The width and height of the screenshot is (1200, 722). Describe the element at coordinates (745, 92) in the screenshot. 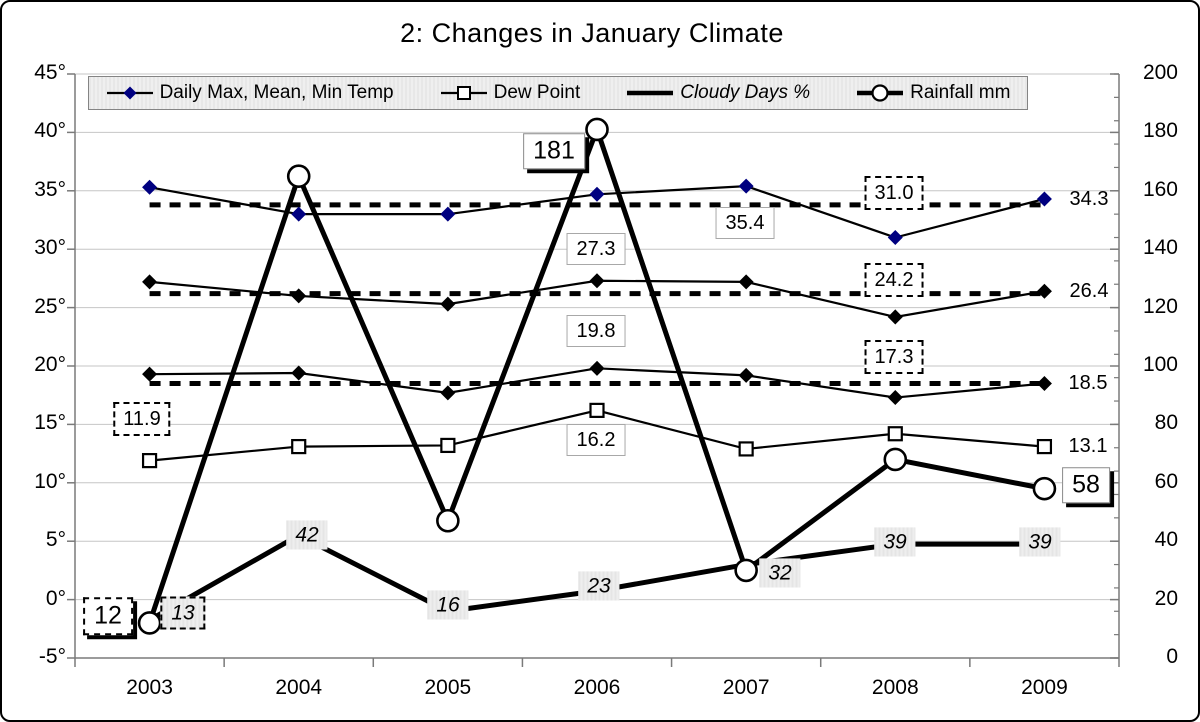

I see `legend-item-label: Cloudy Days %` at that location.